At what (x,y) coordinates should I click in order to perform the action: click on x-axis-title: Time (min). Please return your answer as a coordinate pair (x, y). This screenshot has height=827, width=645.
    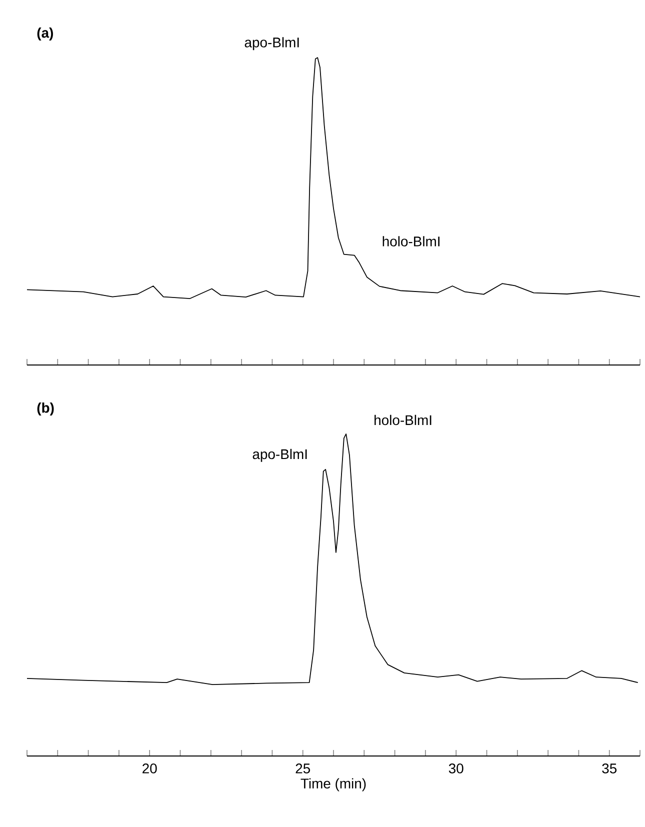
    Looking at the image, I should click on (333, 785).